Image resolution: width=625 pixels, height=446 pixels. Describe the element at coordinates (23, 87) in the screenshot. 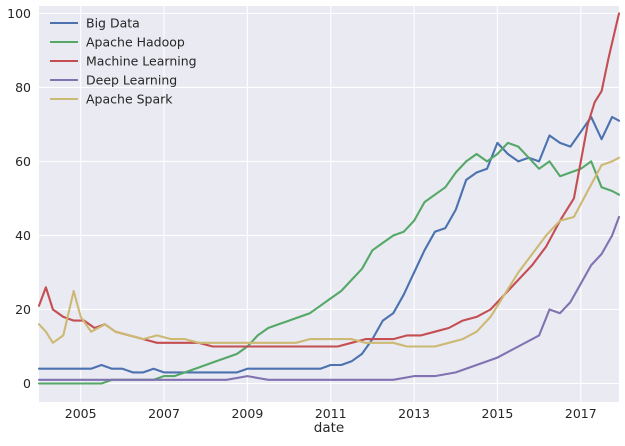

I see `y-tick-label: 80` at that location.